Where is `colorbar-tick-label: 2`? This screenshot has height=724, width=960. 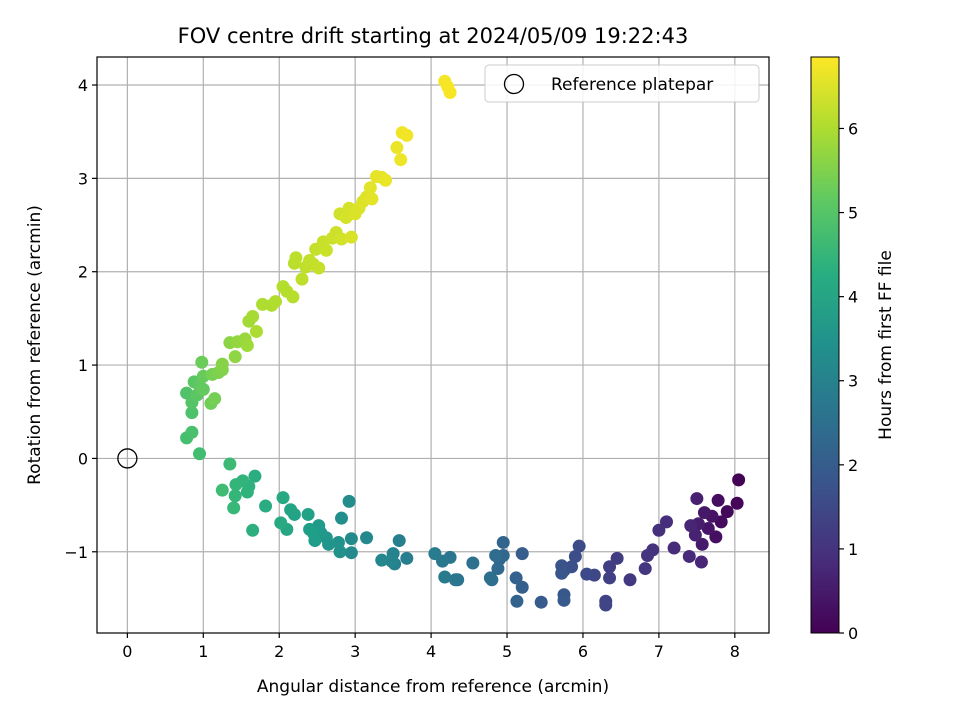
colorbar-tick-label: 2 is located at coordinates (853, 465).